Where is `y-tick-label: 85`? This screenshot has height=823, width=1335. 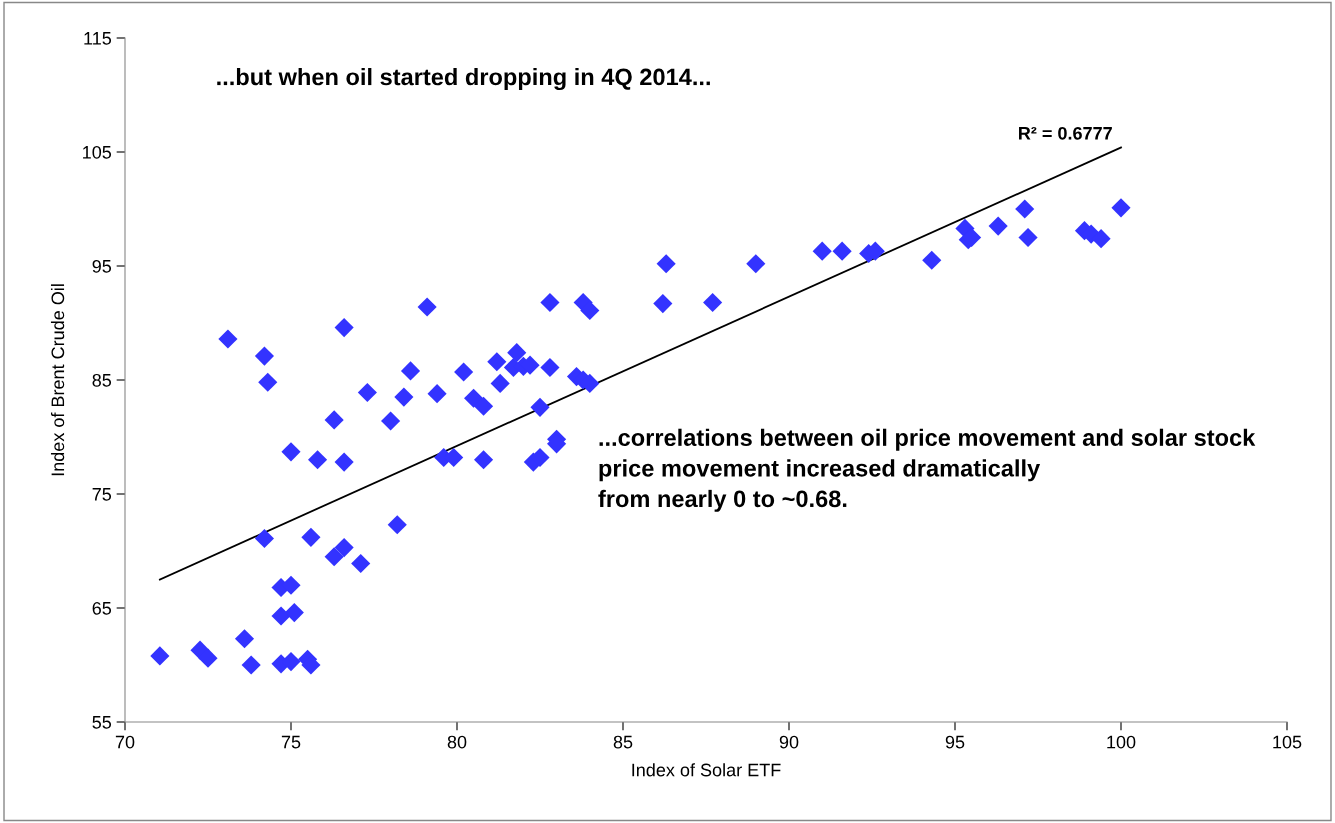
y-tick-label: 85 is located at coordinates (102, 380).